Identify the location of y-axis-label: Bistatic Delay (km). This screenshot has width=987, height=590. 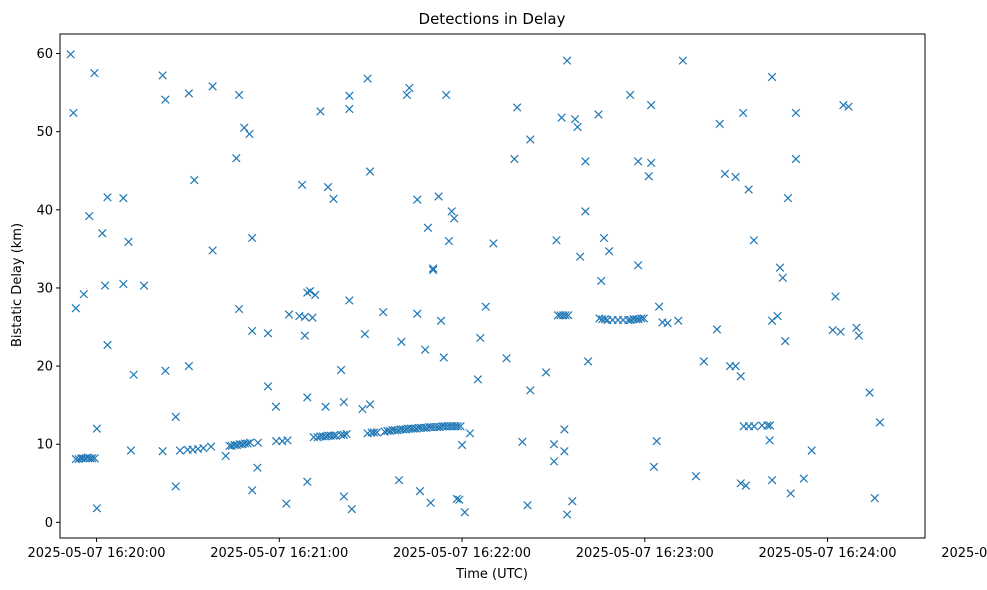
(17, 285).